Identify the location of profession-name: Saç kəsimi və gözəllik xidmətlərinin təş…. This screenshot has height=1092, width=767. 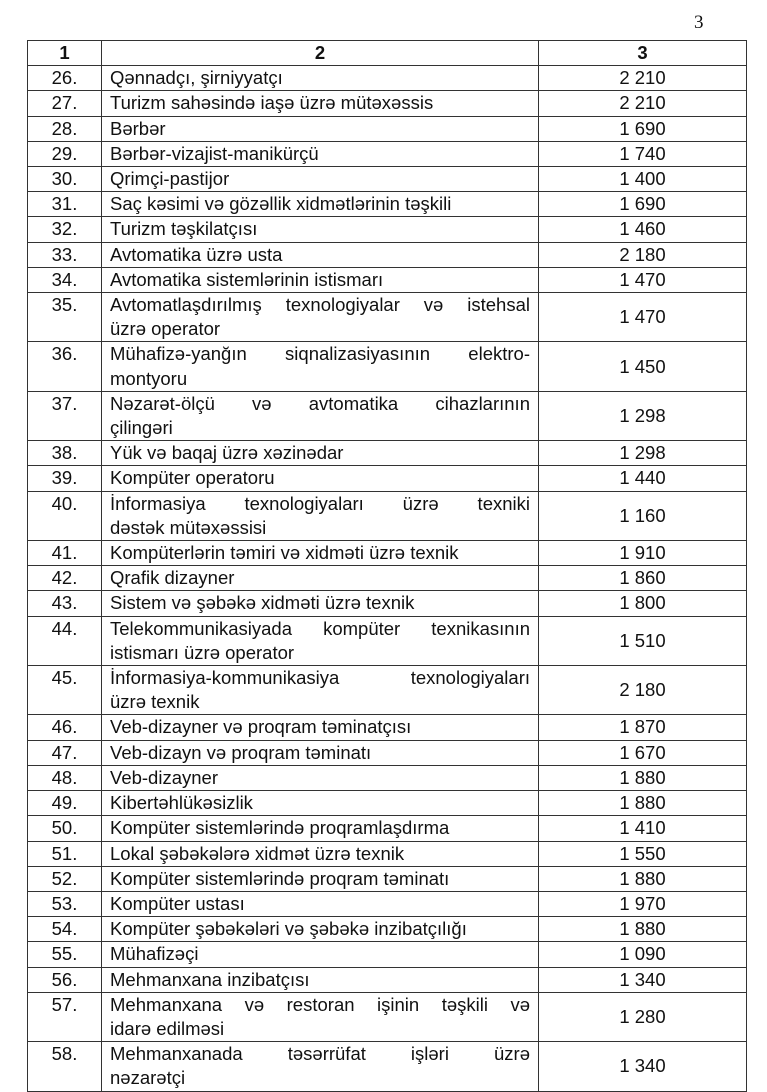
(320, 204).